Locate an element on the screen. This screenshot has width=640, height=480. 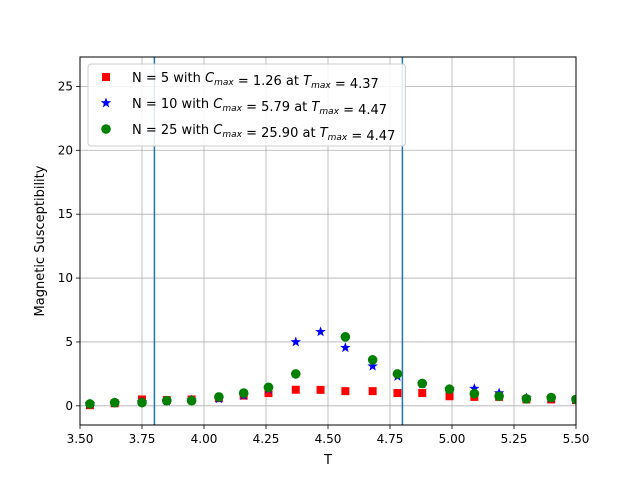
y-tick-label: 0 is located at coordinates (69, 406).